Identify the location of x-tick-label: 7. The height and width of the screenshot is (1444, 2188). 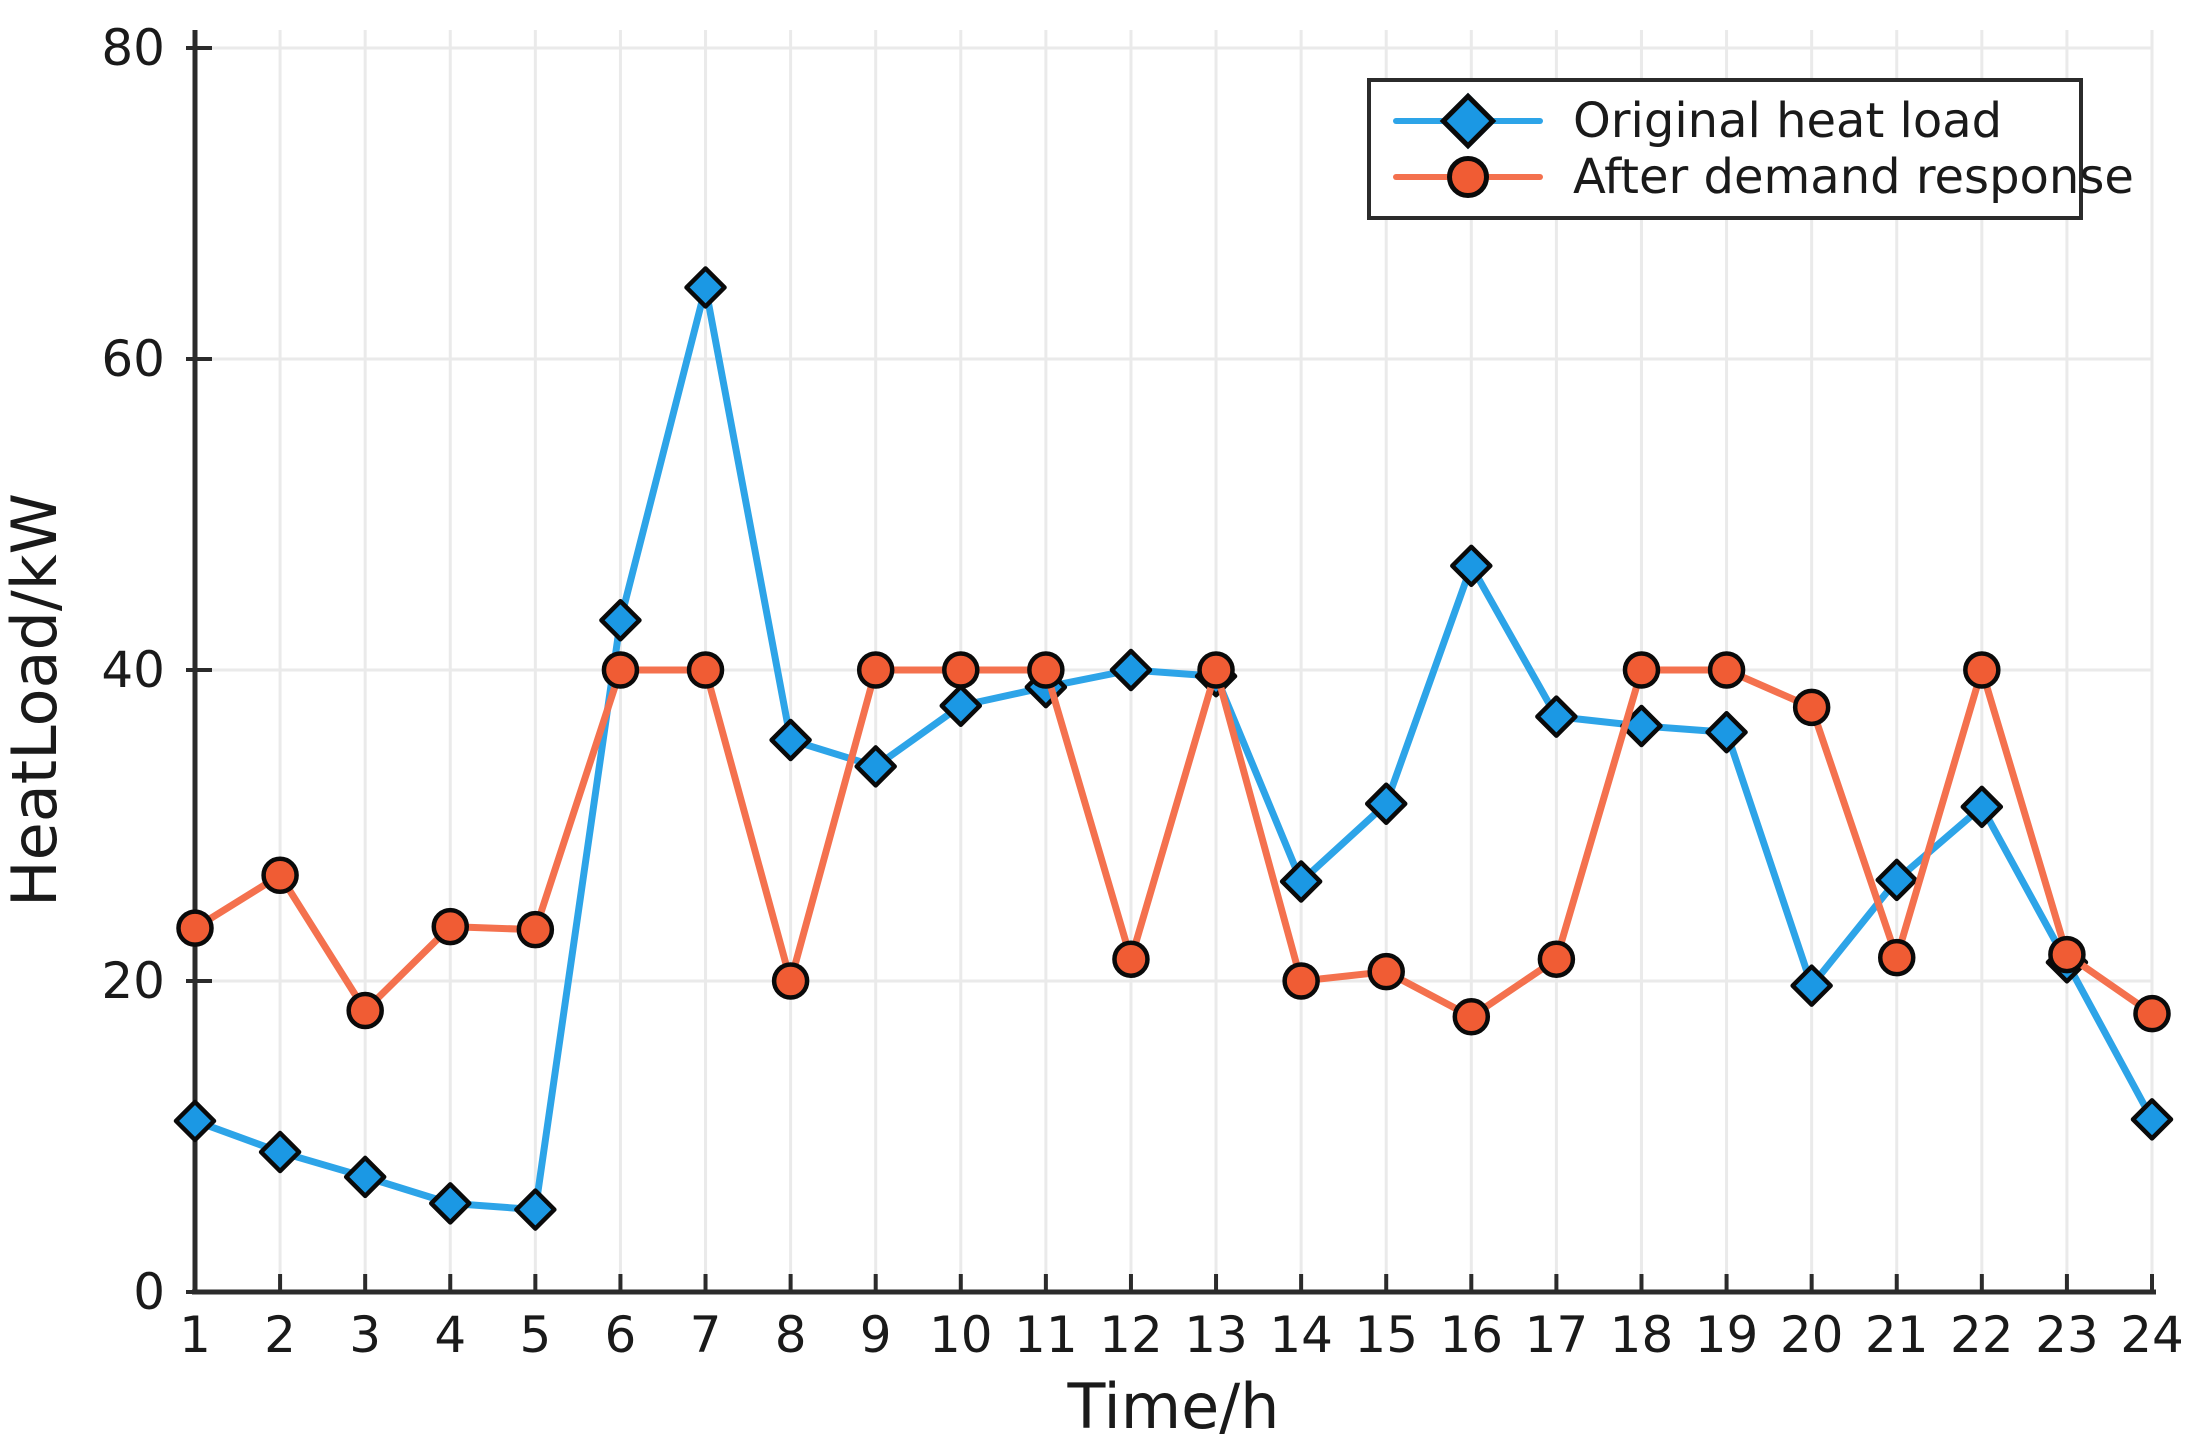
(706, 1335).